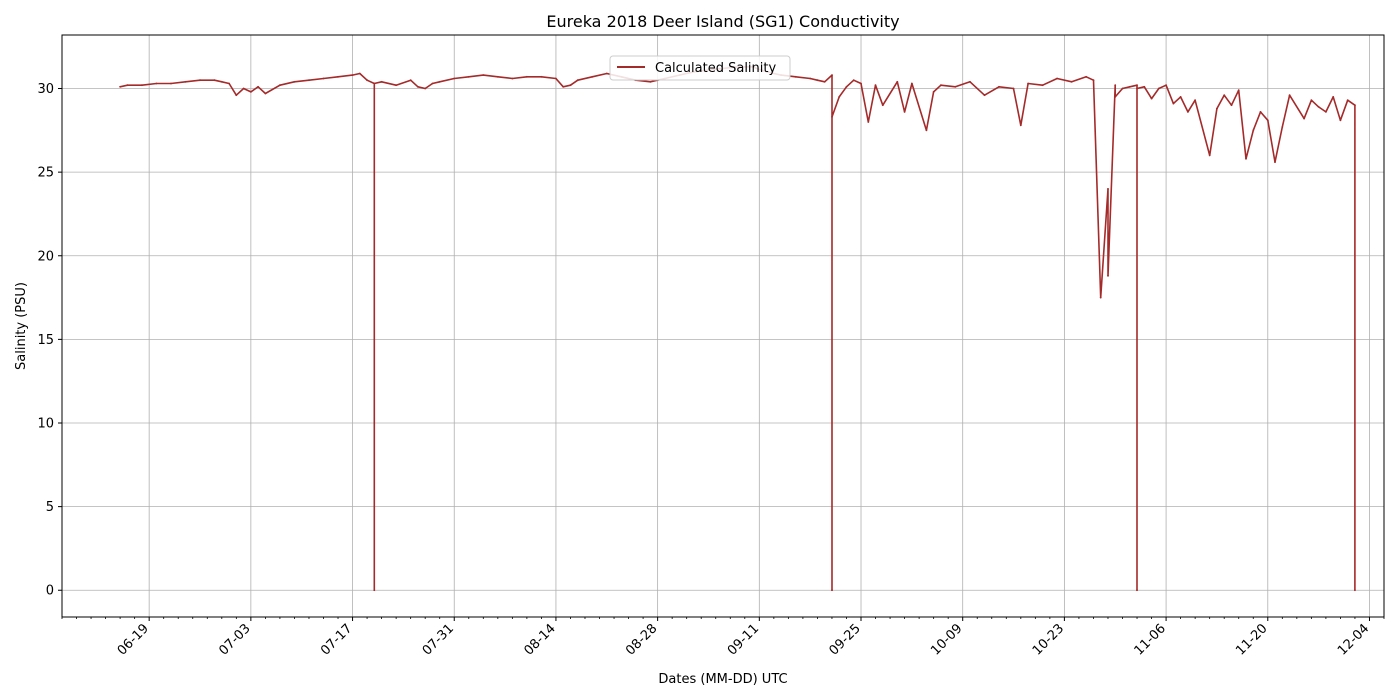 The image size is (1400, 700). I want to click on y-tick-label: 10, so click(45, 424).